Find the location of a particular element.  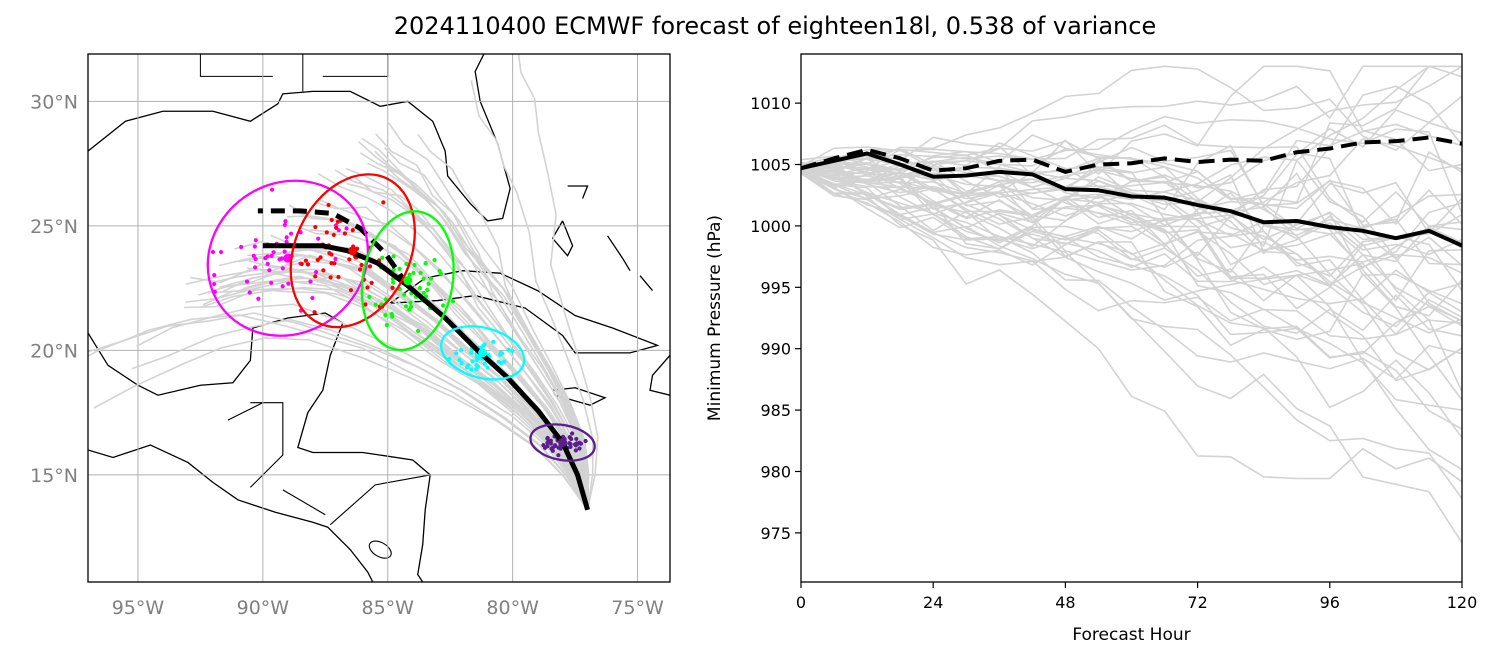

map-xtick-label: 75°W is located at coordinates (637, 608).